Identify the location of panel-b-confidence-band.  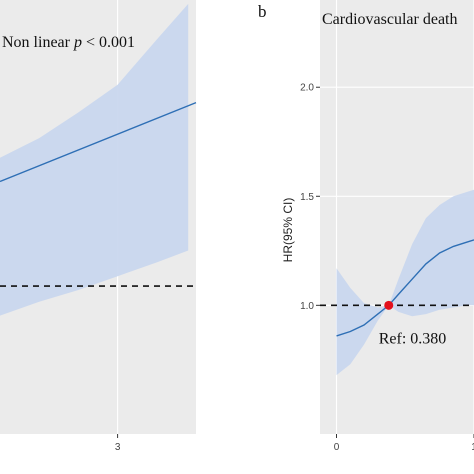
(405, 282).